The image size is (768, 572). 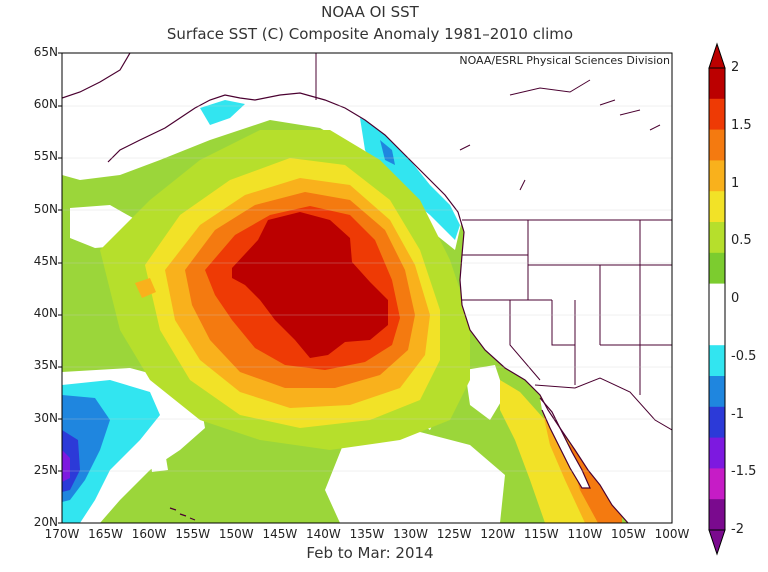 What do you see at coordinates (66, 466) in the screenshot?
I see `purple-anomaly-southwest` at bounding box center [66, 466].